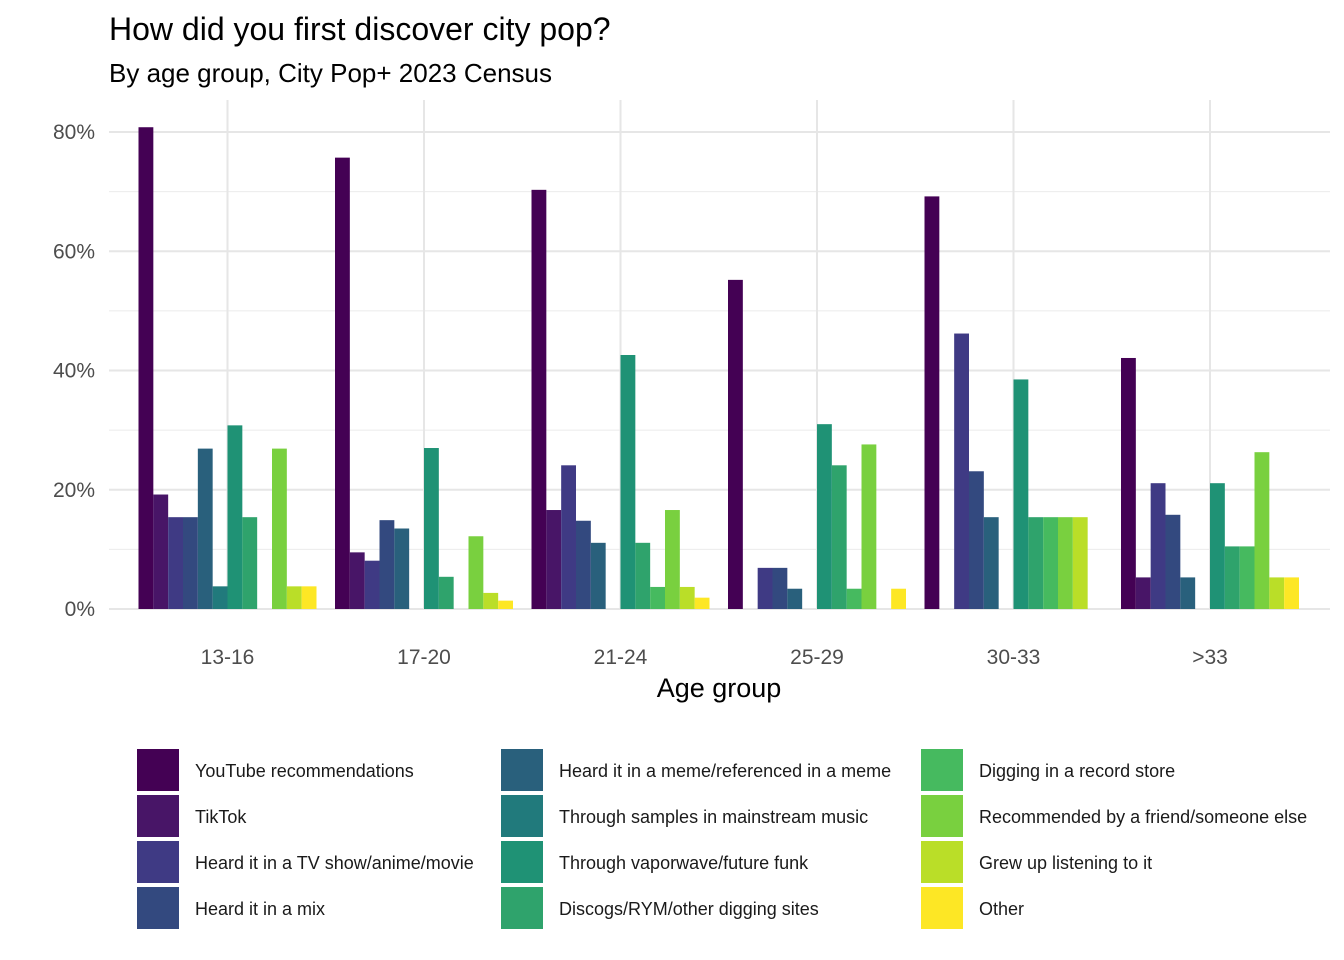 The width and height of the screenshot is (1344, 960). What do you see at coordinates (714, 657) in the screenshot?
I see `x-axis-tick-labels: 13-16 17-20 21-24 25-29 30-33 >33` at bounding box center [714, 657].